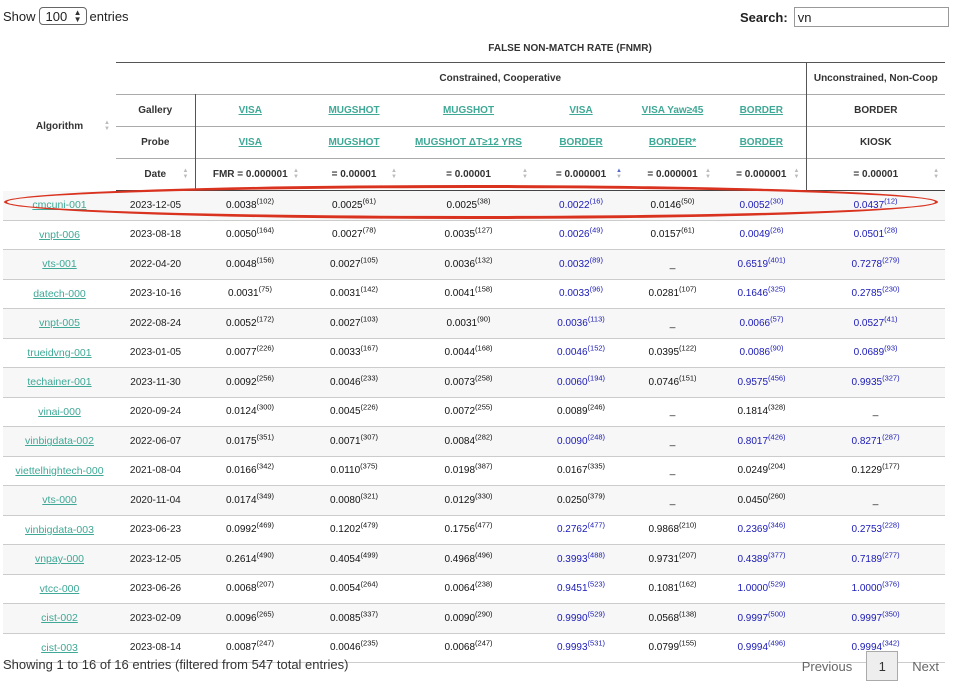  What do you see at coordinates (265, 584) in the screenshot?
I see `rank-value: (207)` at bounding box center [265, 584].